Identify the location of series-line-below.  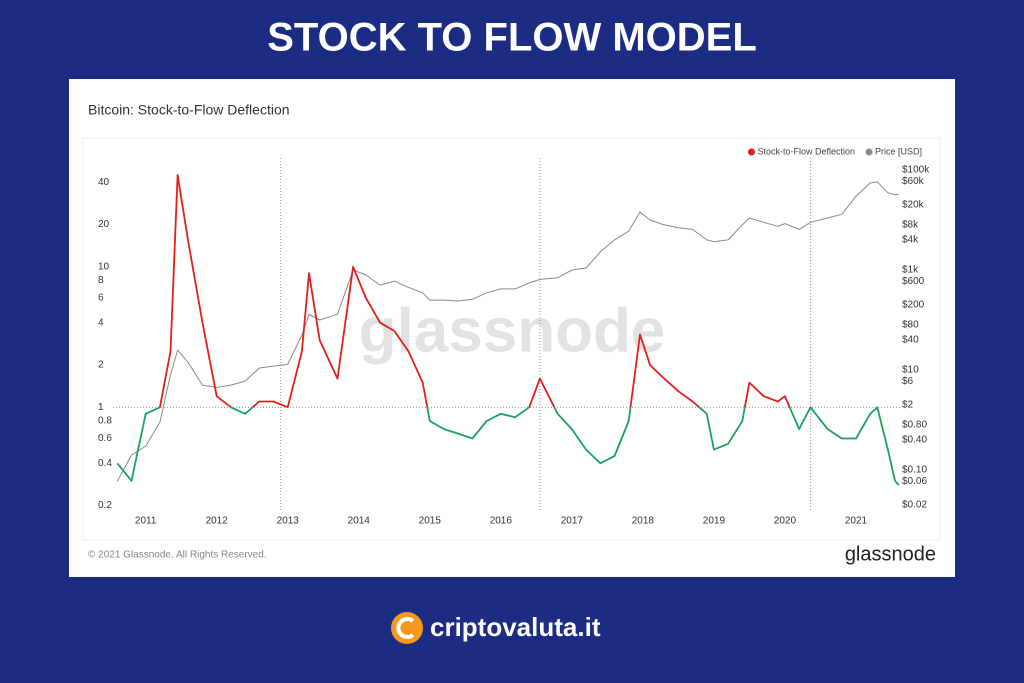
(508, 446).